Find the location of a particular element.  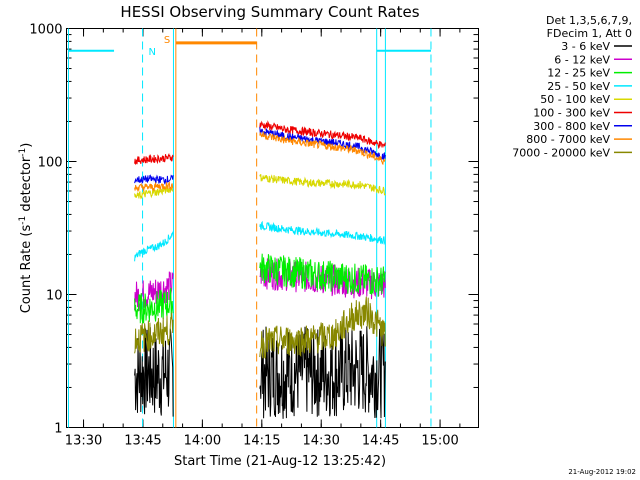

x-tick-label-15-00: 15:00 is located at coordinates (439, 441).